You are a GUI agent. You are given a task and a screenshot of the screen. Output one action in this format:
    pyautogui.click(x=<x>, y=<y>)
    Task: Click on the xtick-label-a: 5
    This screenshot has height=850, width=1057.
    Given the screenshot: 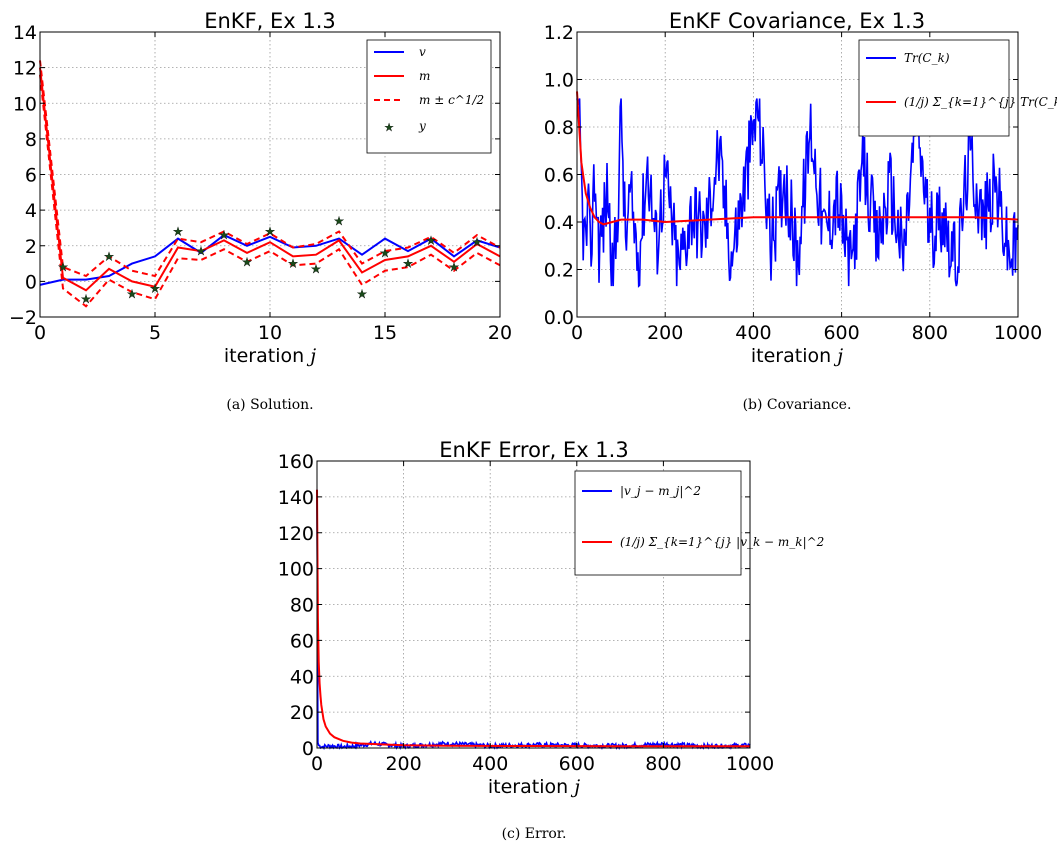 What is the action you would take?
    pyautogui.click(x=155, y=333)
    